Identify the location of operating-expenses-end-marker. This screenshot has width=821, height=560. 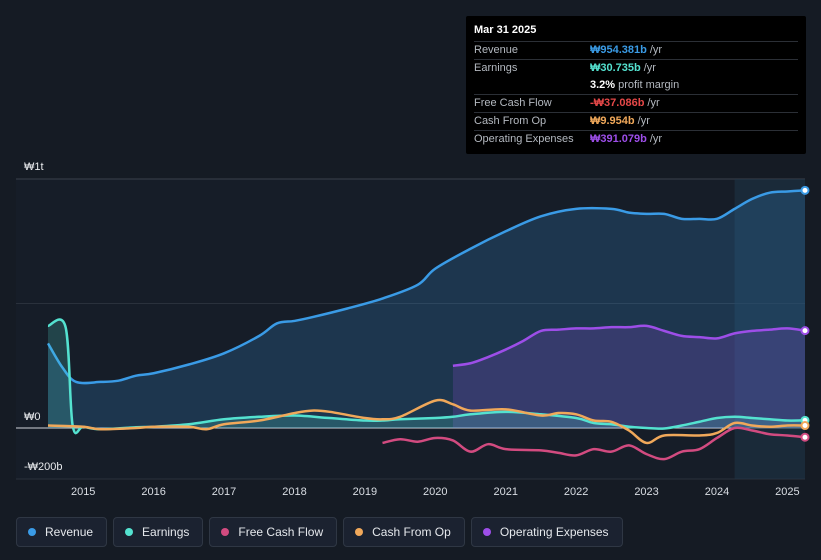
(805, 331).